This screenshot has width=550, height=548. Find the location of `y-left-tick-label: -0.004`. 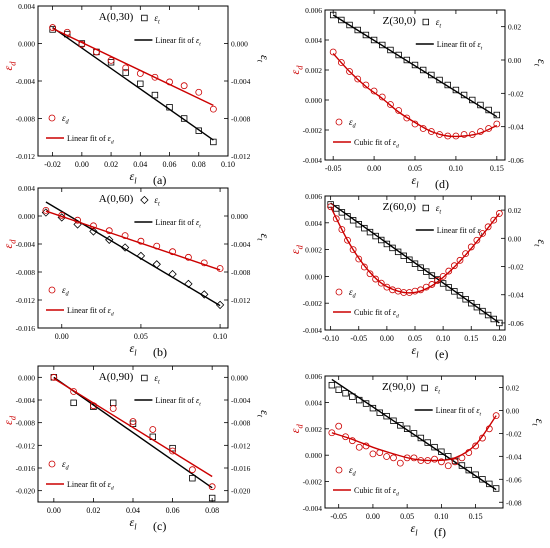

y-left-tick-label: -0.004 is located at coordinates (26, 244).